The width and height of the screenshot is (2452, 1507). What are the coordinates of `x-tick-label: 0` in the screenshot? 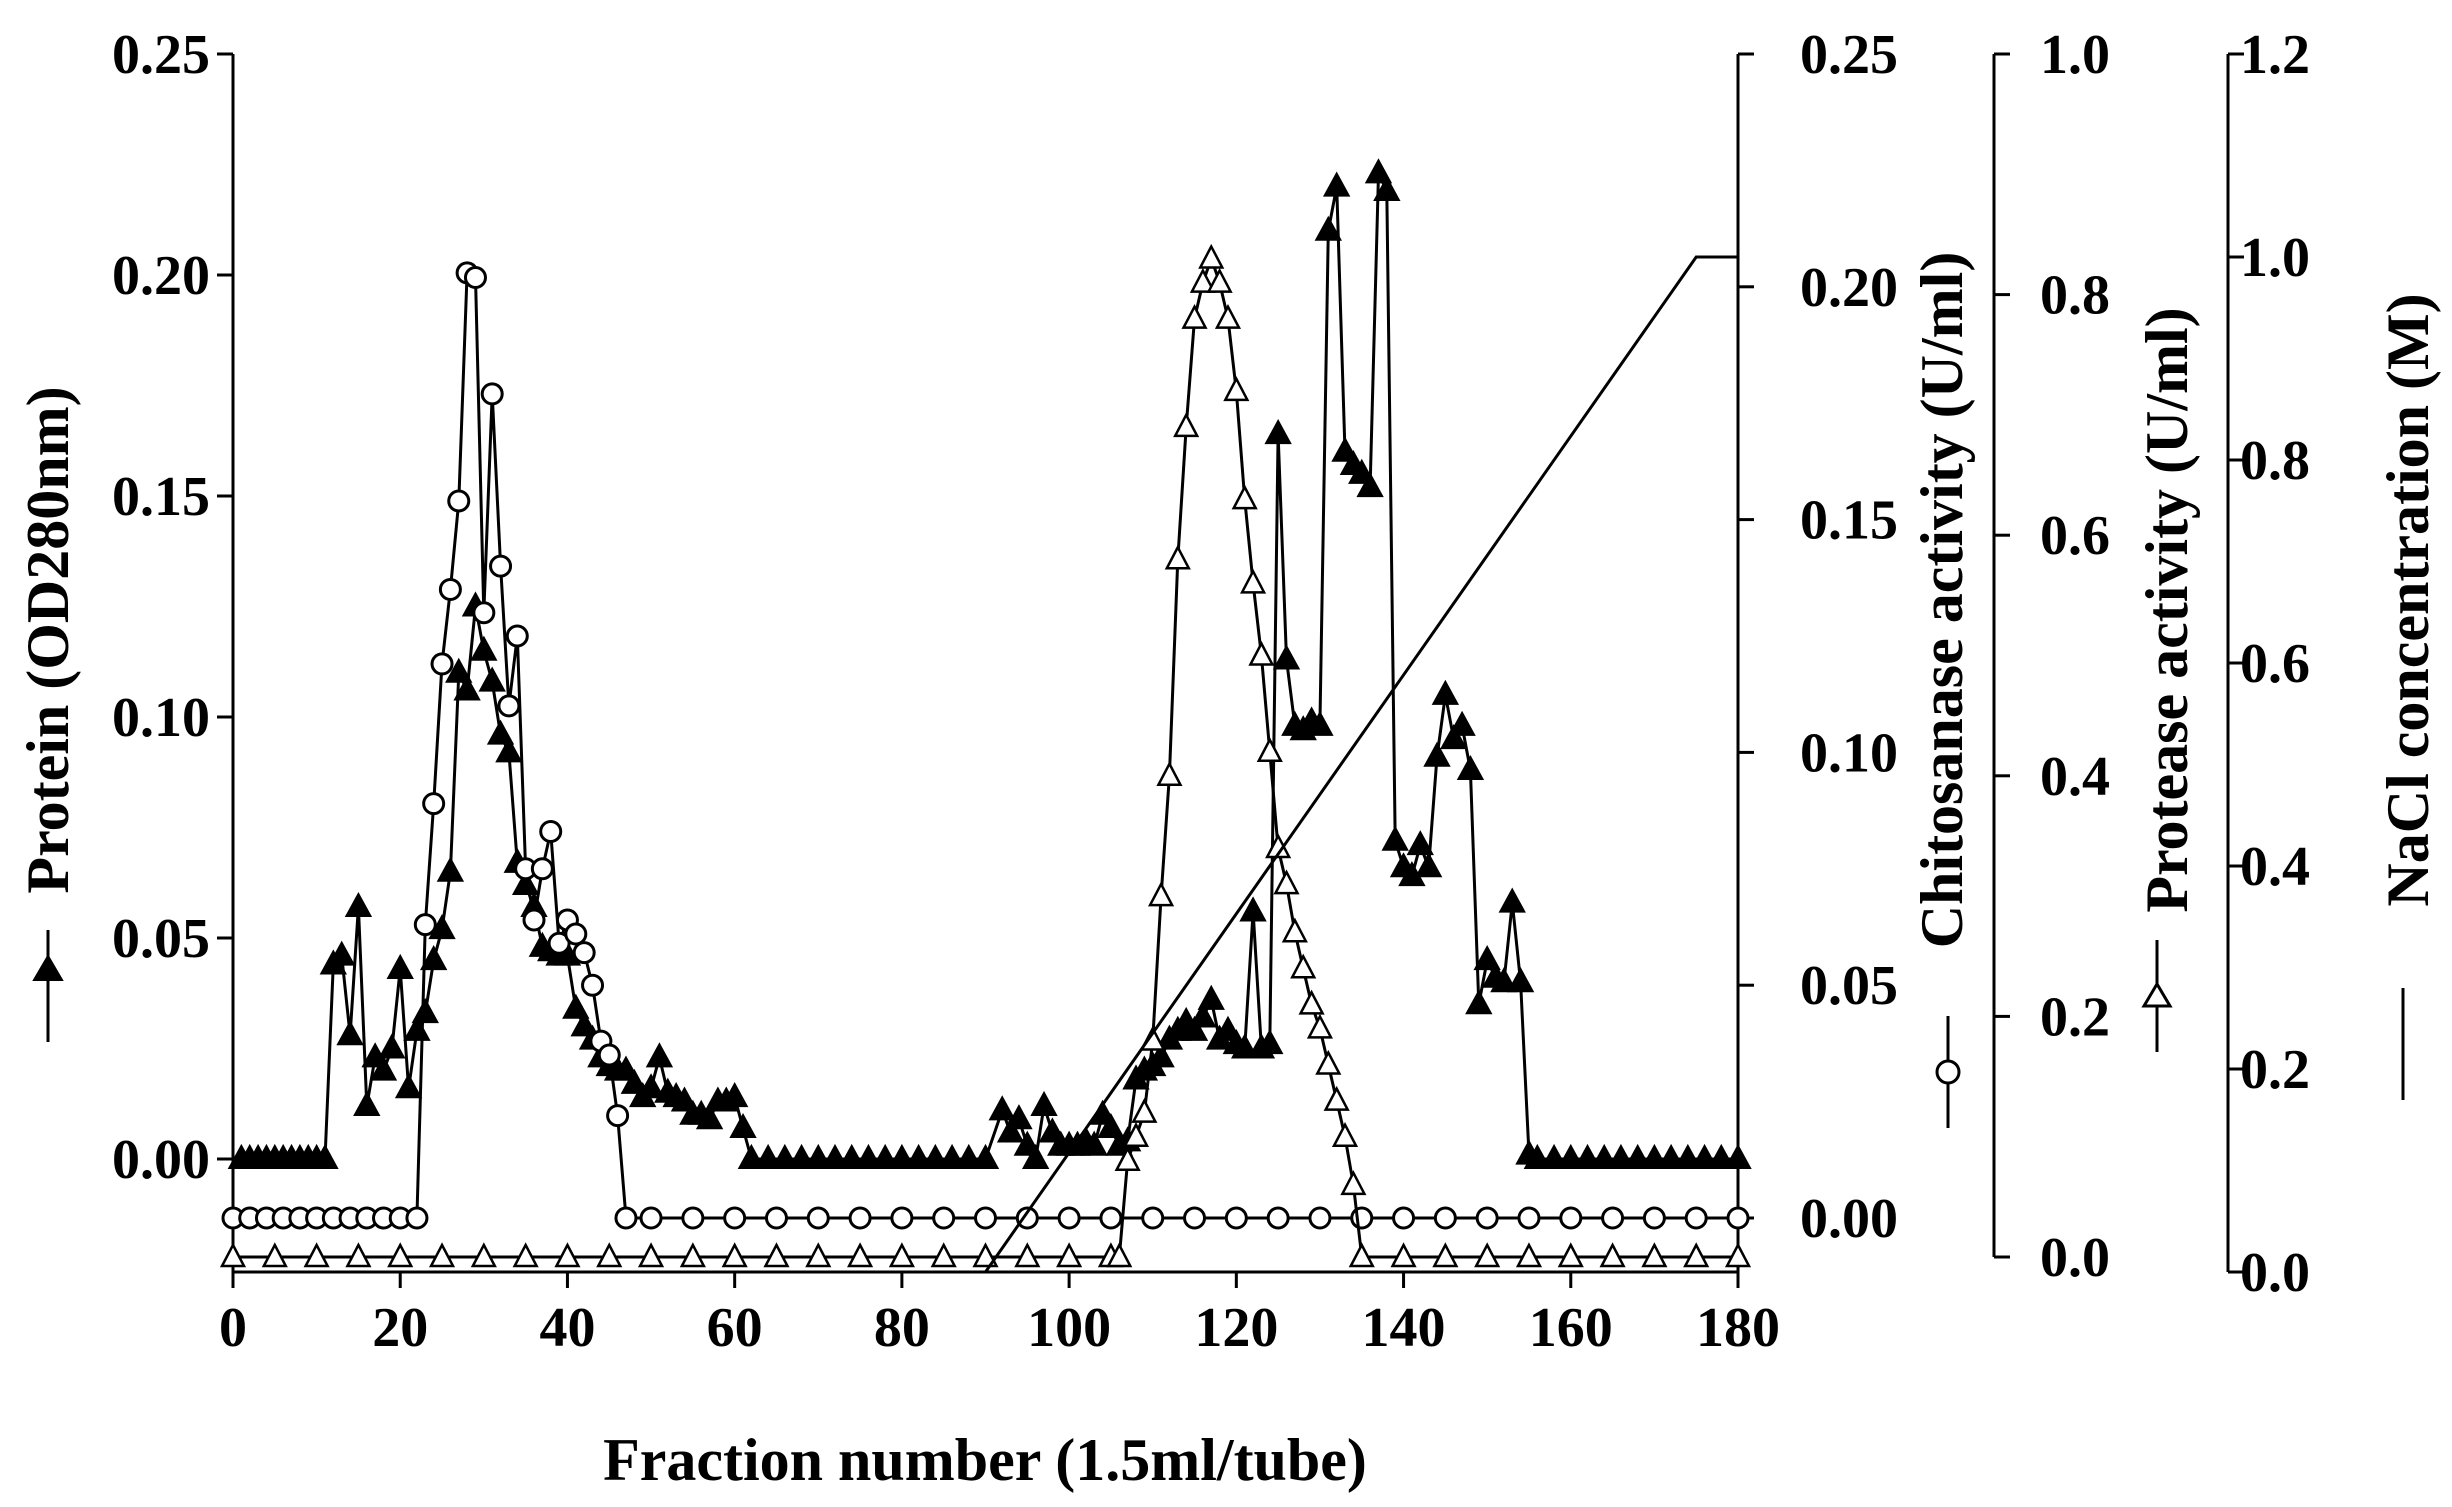 It's located at (233, 1328).